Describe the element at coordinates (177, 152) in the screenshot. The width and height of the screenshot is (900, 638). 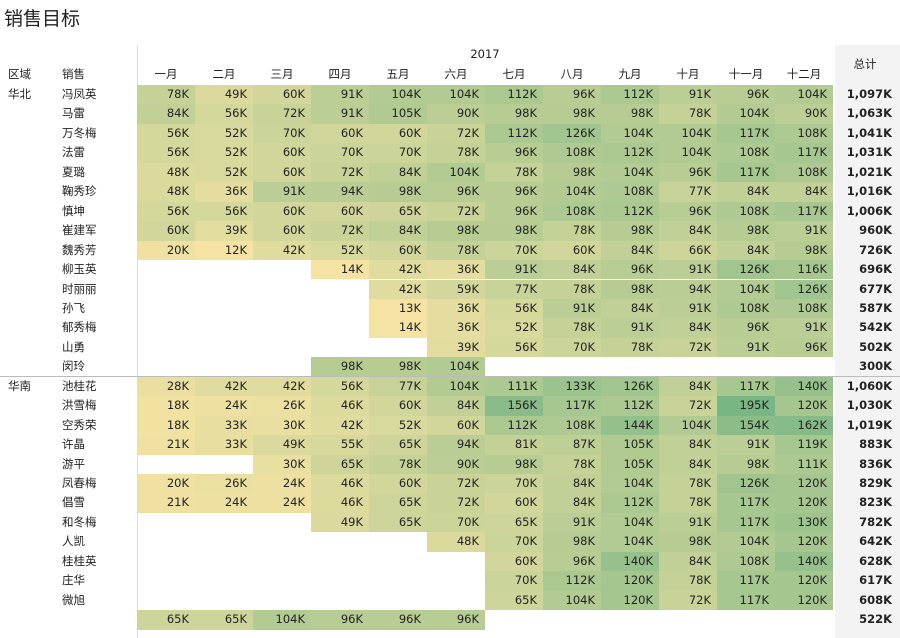
I see `cell-value: 56K` at that location.